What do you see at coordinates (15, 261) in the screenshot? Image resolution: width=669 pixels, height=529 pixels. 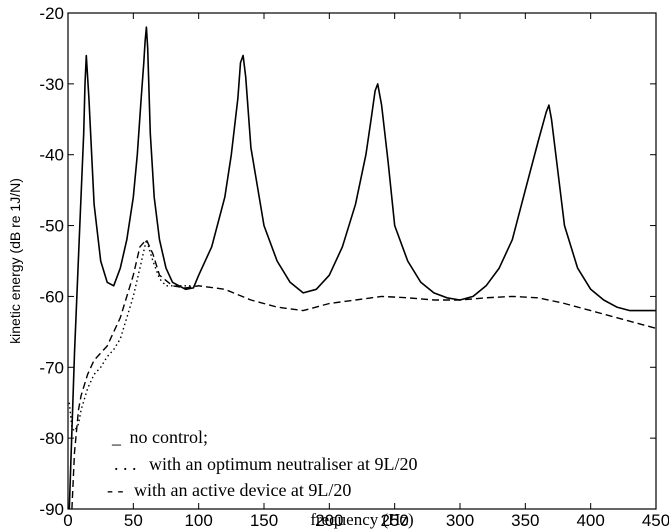 I see `y-axis-title: kinetic energy (dB re 1J/N)` at bounding box center [15, 261].